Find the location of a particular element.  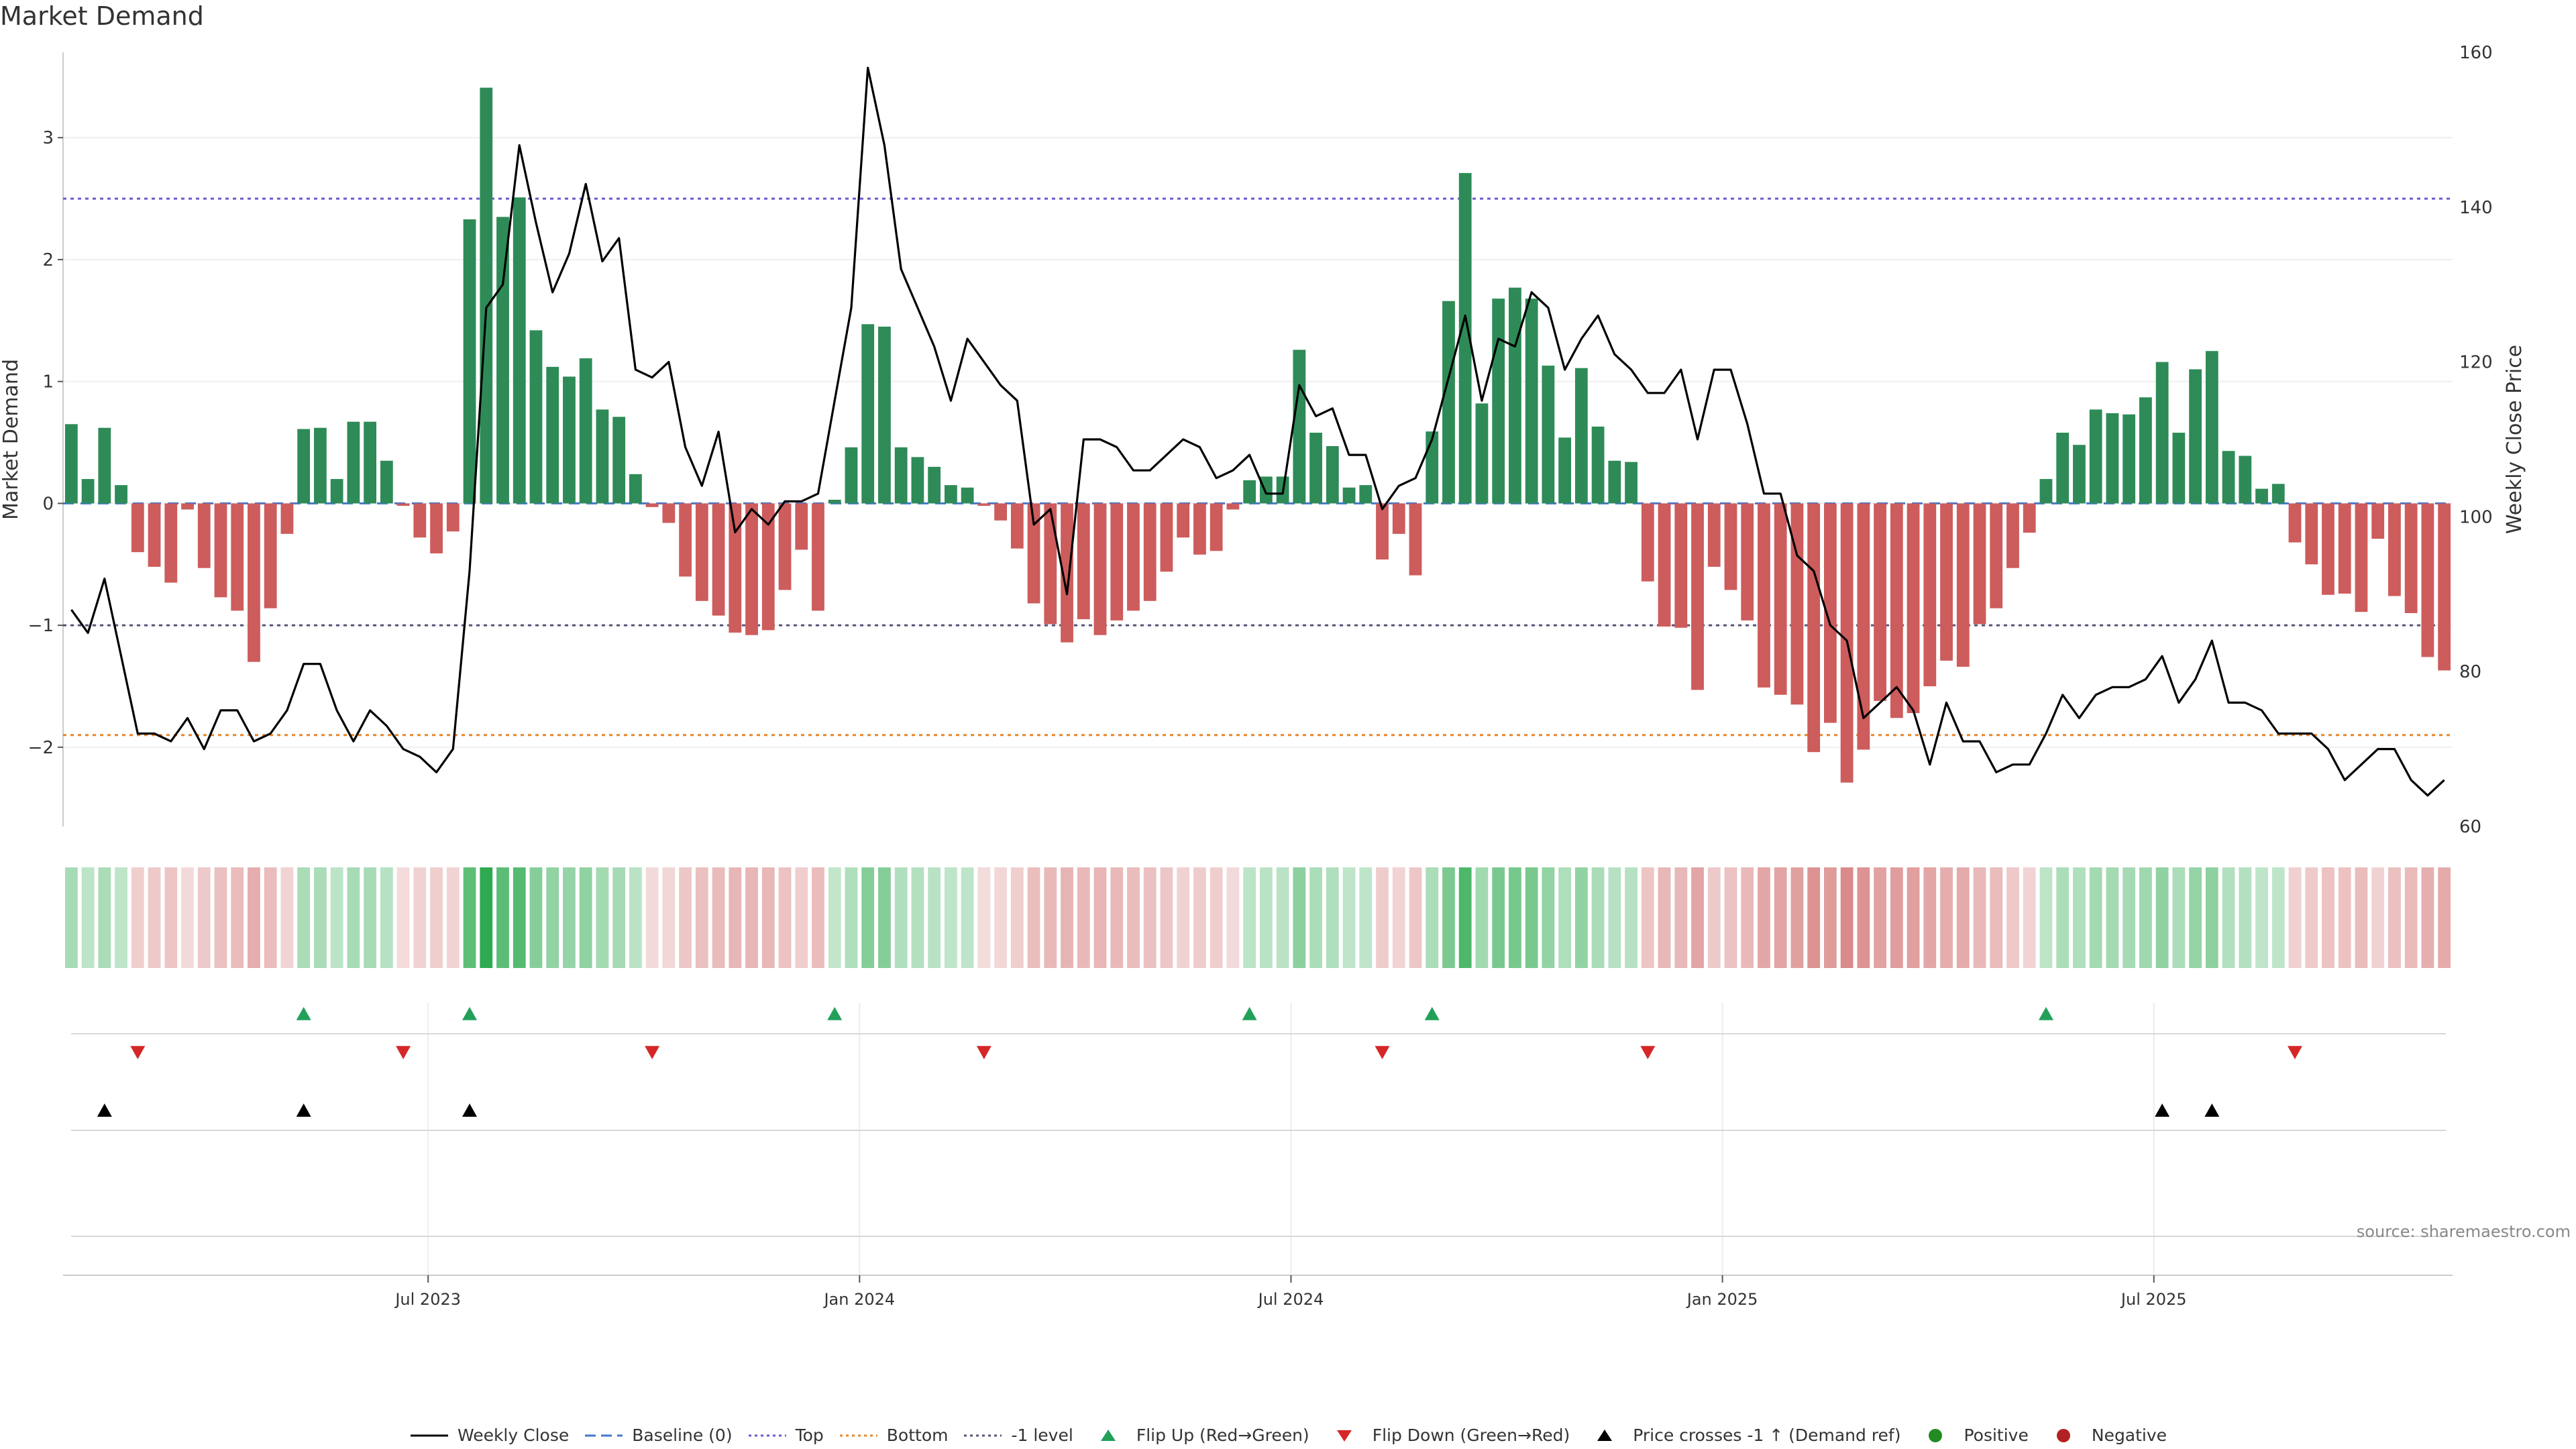

legend-item-negative: Negative is located at coordinates (2105, 1435).